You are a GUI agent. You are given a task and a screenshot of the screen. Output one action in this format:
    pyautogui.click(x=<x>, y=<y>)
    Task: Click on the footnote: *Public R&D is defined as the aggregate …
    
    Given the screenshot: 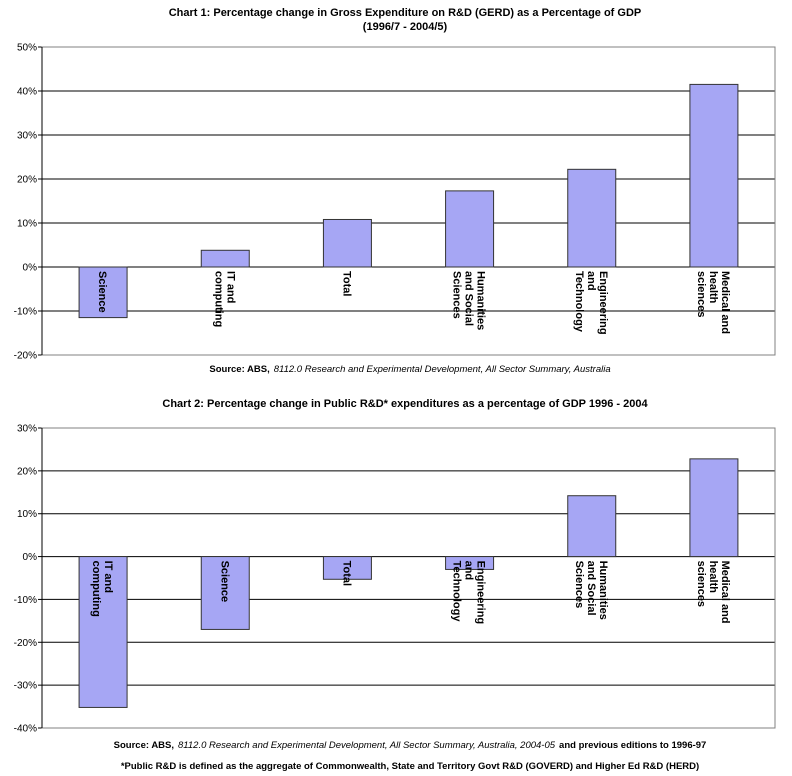 What is the action you would take?
    pyautogui.click(x=410, y=766)
    